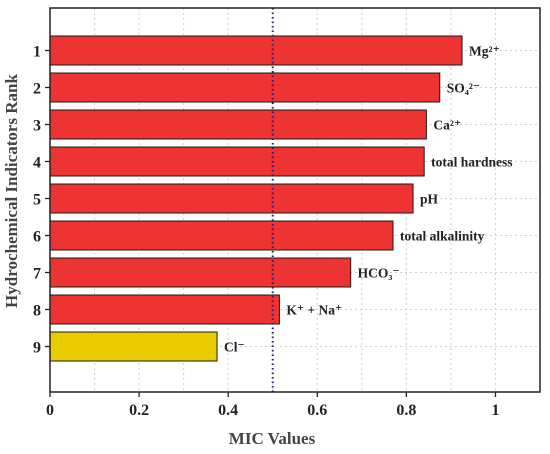 The image size is (550, 454). What do you see at coordinates (471, 162) in the screenshot?
I see `bar-label: total hardness` at bounding box center [471, 162].